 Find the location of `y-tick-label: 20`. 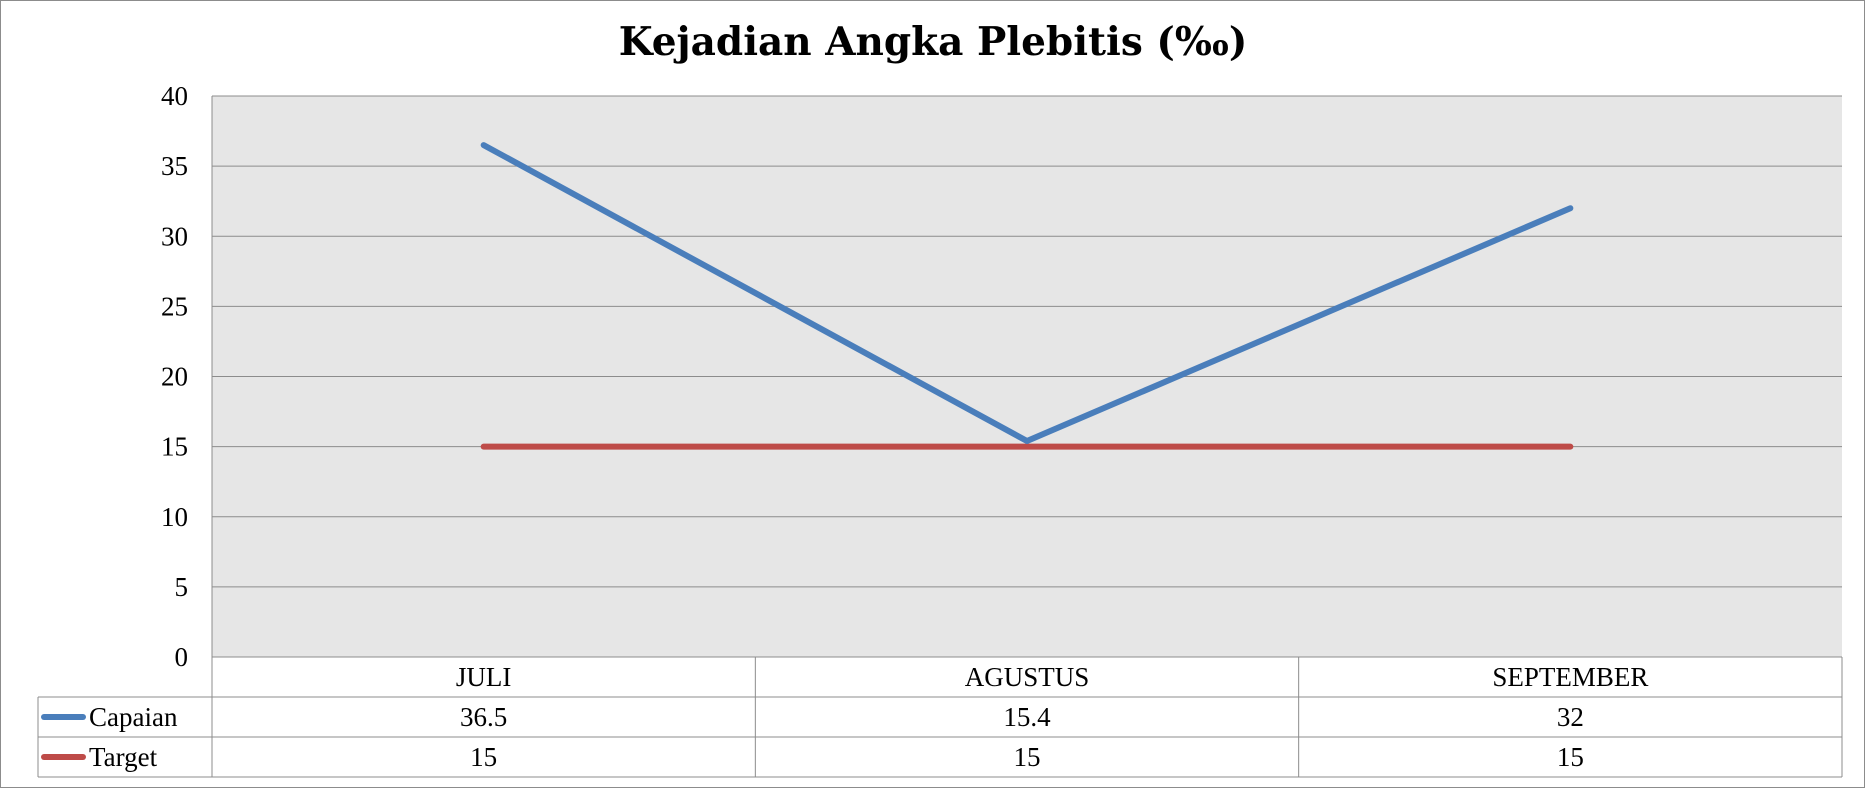

y-tick-label: 20 is located at coordinates (174, 377).